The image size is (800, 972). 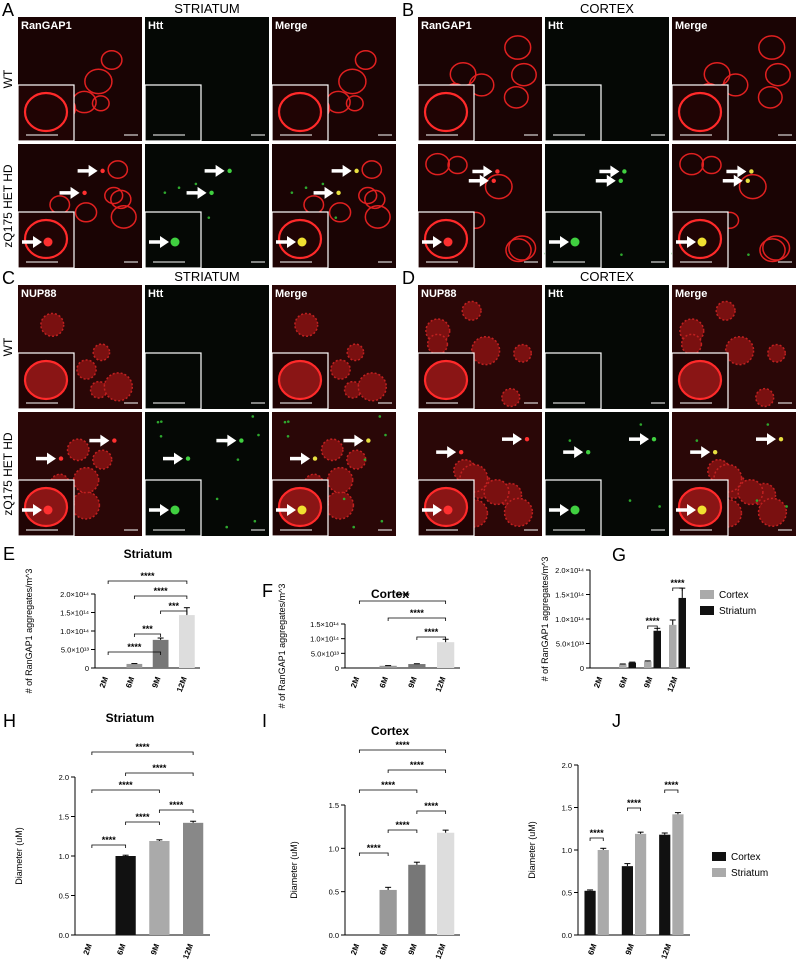 I want to click on y-tick-label: 2.0, so click(x=567, y=765).